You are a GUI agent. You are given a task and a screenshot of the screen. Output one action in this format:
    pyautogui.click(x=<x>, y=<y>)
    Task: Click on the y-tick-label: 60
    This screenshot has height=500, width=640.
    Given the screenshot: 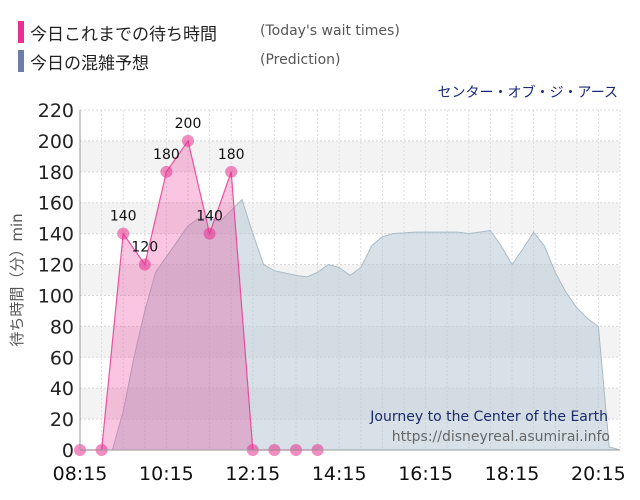 What is the action you would take?
    pyautogui.click(x=62, y=358)
    